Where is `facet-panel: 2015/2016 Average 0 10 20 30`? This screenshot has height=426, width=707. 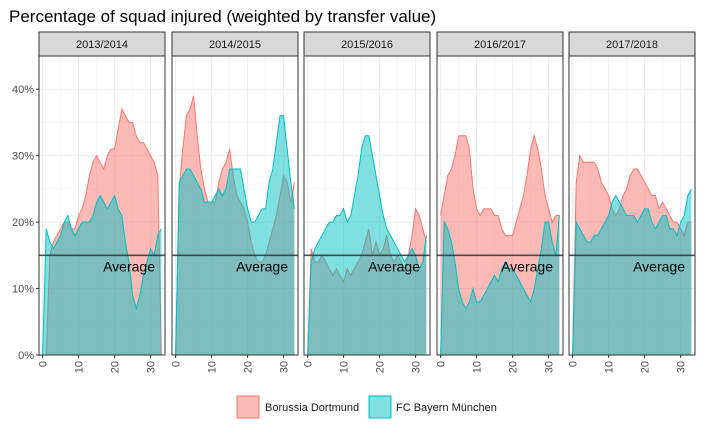
facet-panel: 2015/2016 Average 0 10 20 30 is located at coordinates (367, 202).